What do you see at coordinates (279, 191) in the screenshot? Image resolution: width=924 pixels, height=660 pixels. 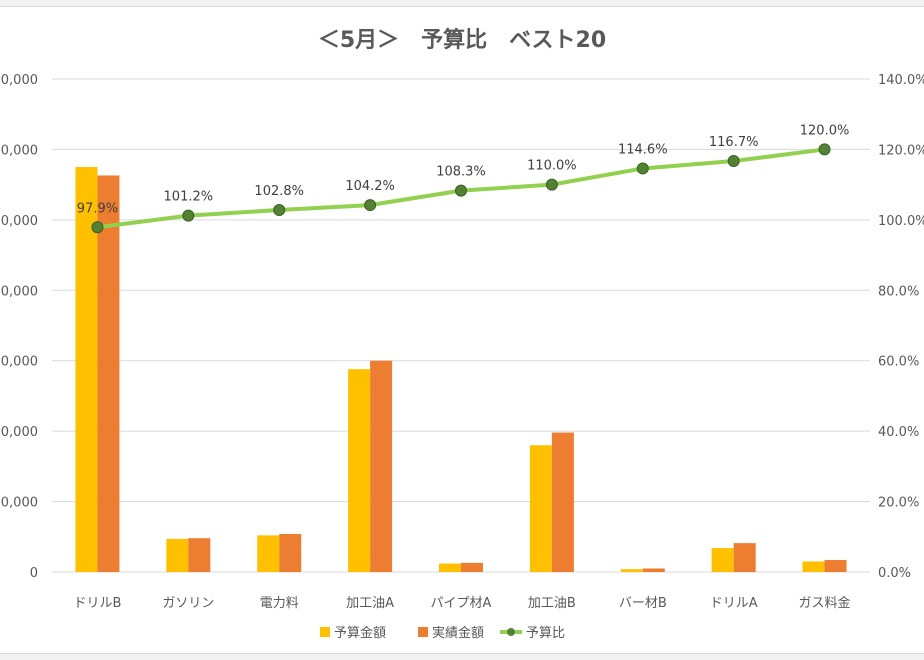 I see `ratio-data-label: 102.8%` at bounding box center [279, 191].